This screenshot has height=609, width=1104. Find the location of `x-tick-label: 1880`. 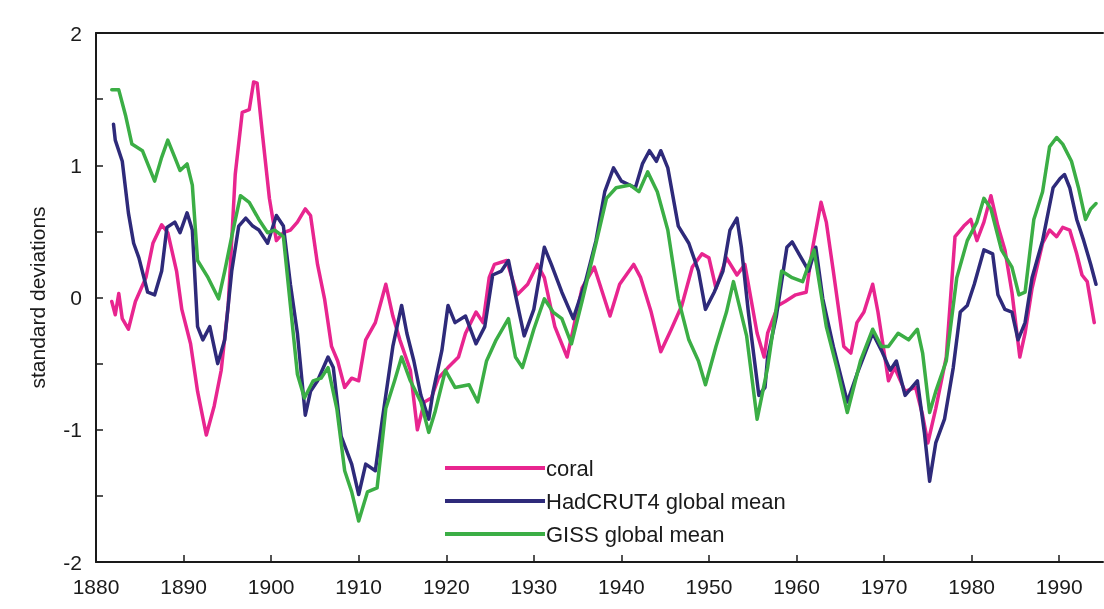

x-tick-label: 1880 is located at coordinates (96, 586).